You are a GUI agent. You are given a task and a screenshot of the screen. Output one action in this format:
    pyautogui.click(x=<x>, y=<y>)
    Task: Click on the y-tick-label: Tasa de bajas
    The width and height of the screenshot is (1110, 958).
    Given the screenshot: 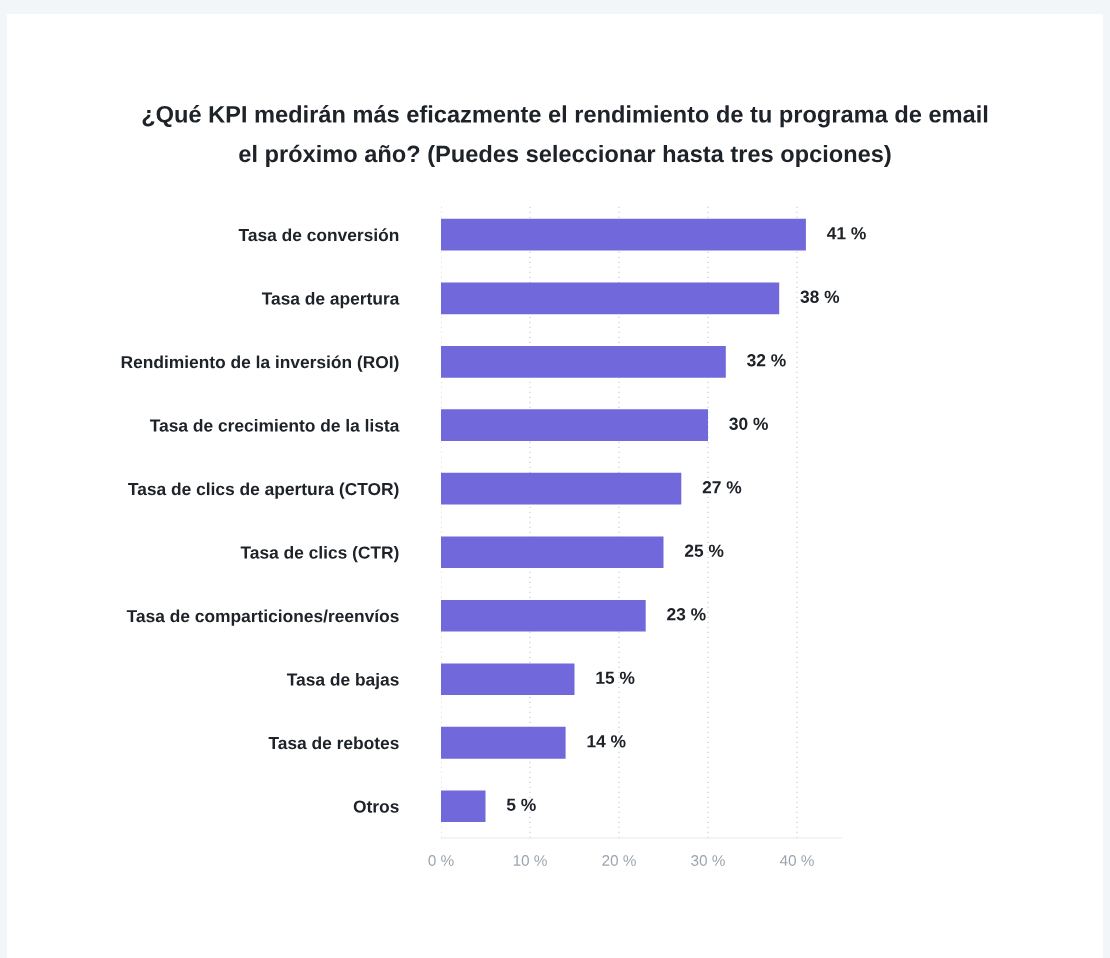 What is the action you would take?
    pyautogui.click(x=342, y=681)
    